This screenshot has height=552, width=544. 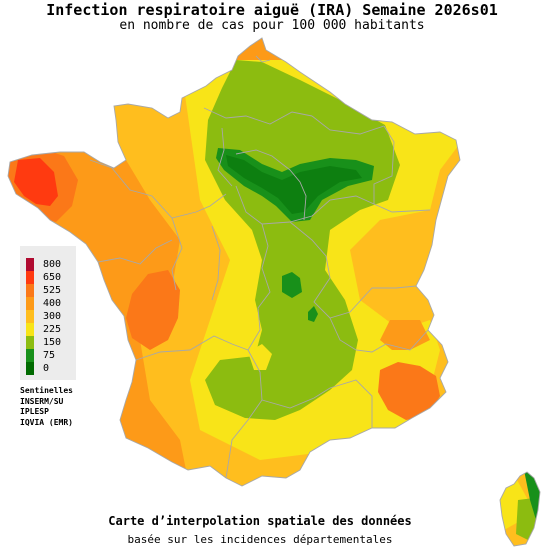 What do you see at coordinates (260, 539) in the screenshot?
I see `footer-subcaption: basée sur les incidences départementales` at bounding box center [260, 539].